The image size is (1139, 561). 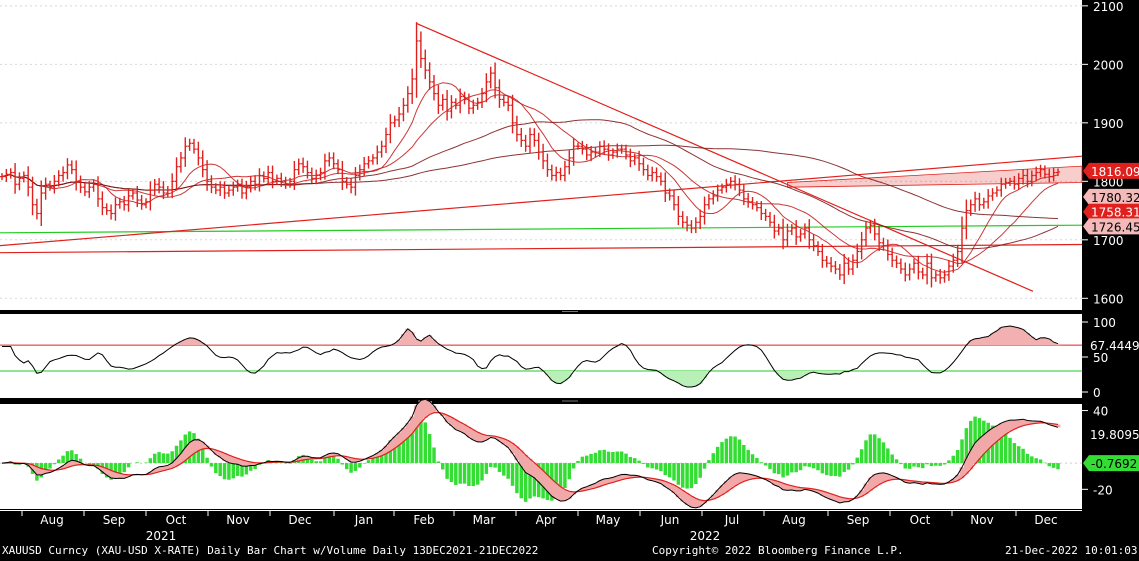 What do you see at coordinates (608, 520) in the screenshot?
I see `month-label: May` at bounding box center [608, 520].